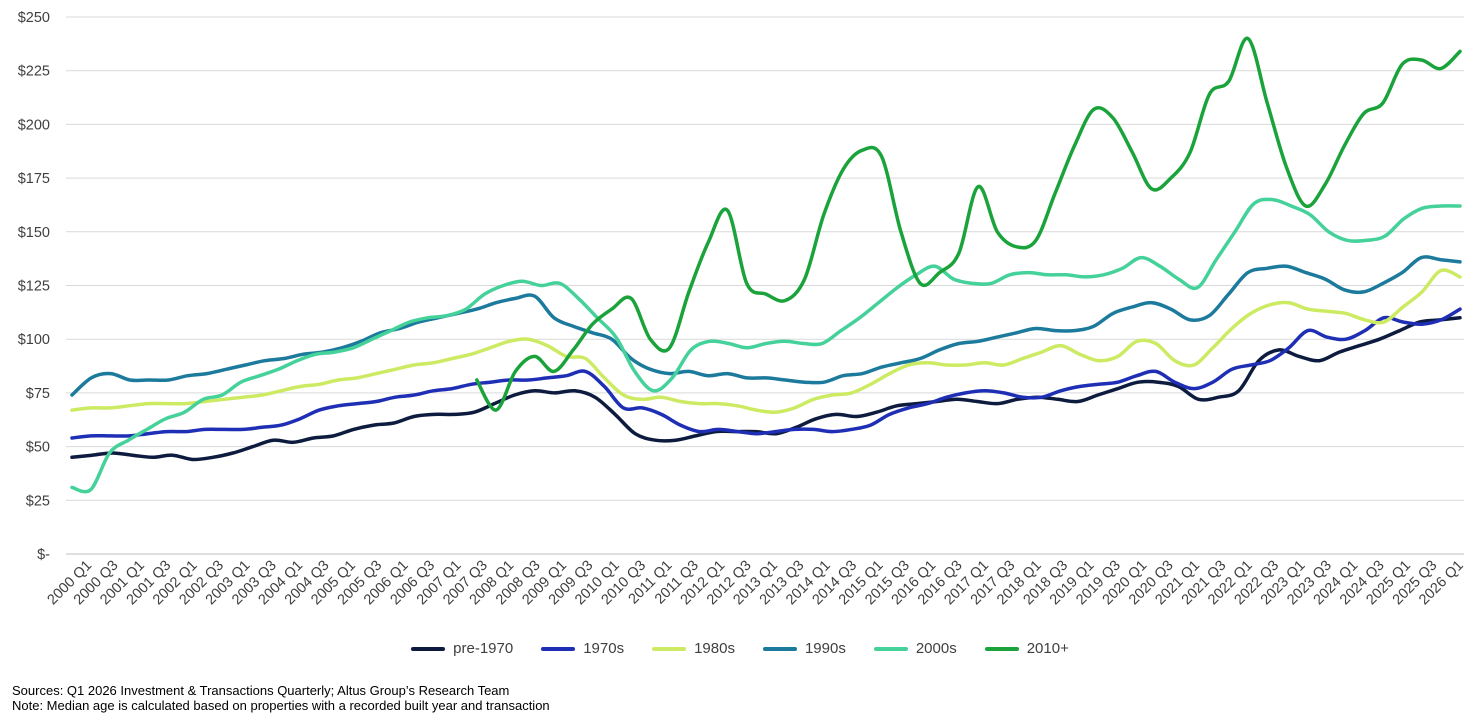  What do you see at coordinates (1001, 648) in the screenshot?
I see `legend-swatch-2010-plus` at bounding box center [1001, 648].